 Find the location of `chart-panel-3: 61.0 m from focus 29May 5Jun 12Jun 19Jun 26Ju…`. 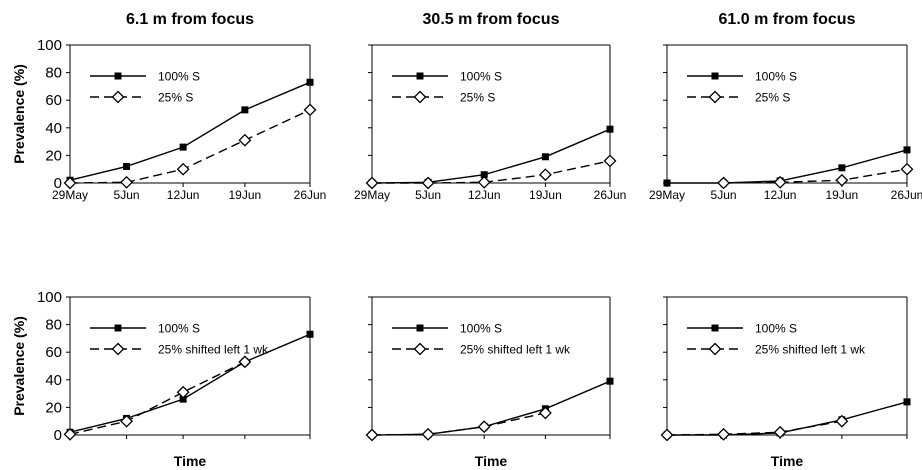

chart-panel-3: 61.0 m from focus 29May 5Jun 12Jun 19Jun 26Ju… is located at coordinates (785, 106).